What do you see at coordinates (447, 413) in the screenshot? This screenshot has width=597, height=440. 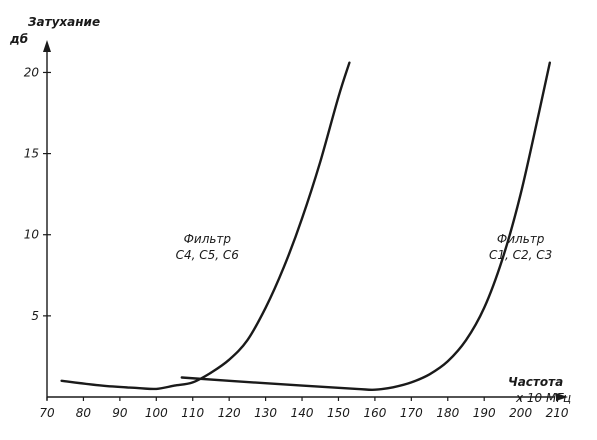 I see `x-tick-label: 180` at bounding box center [447, 413].